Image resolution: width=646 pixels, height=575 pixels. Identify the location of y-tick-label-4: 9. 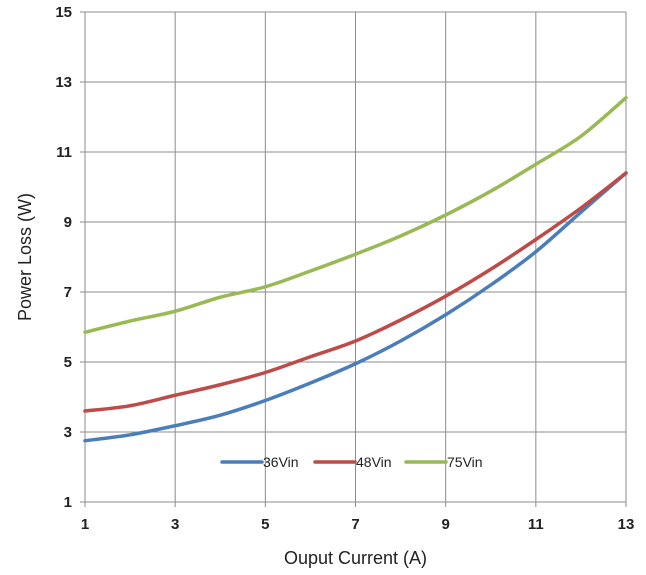
(68, 222).